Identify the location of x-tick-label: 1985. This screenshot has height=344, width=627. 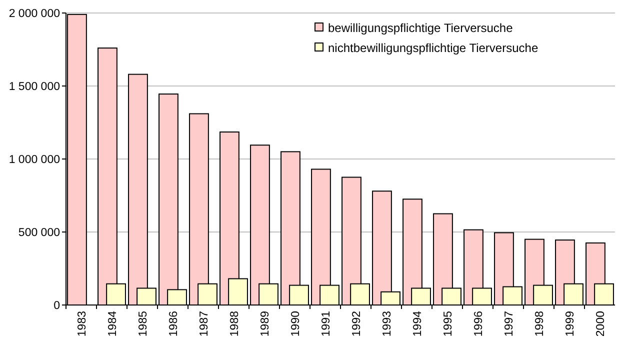
(143, 324).